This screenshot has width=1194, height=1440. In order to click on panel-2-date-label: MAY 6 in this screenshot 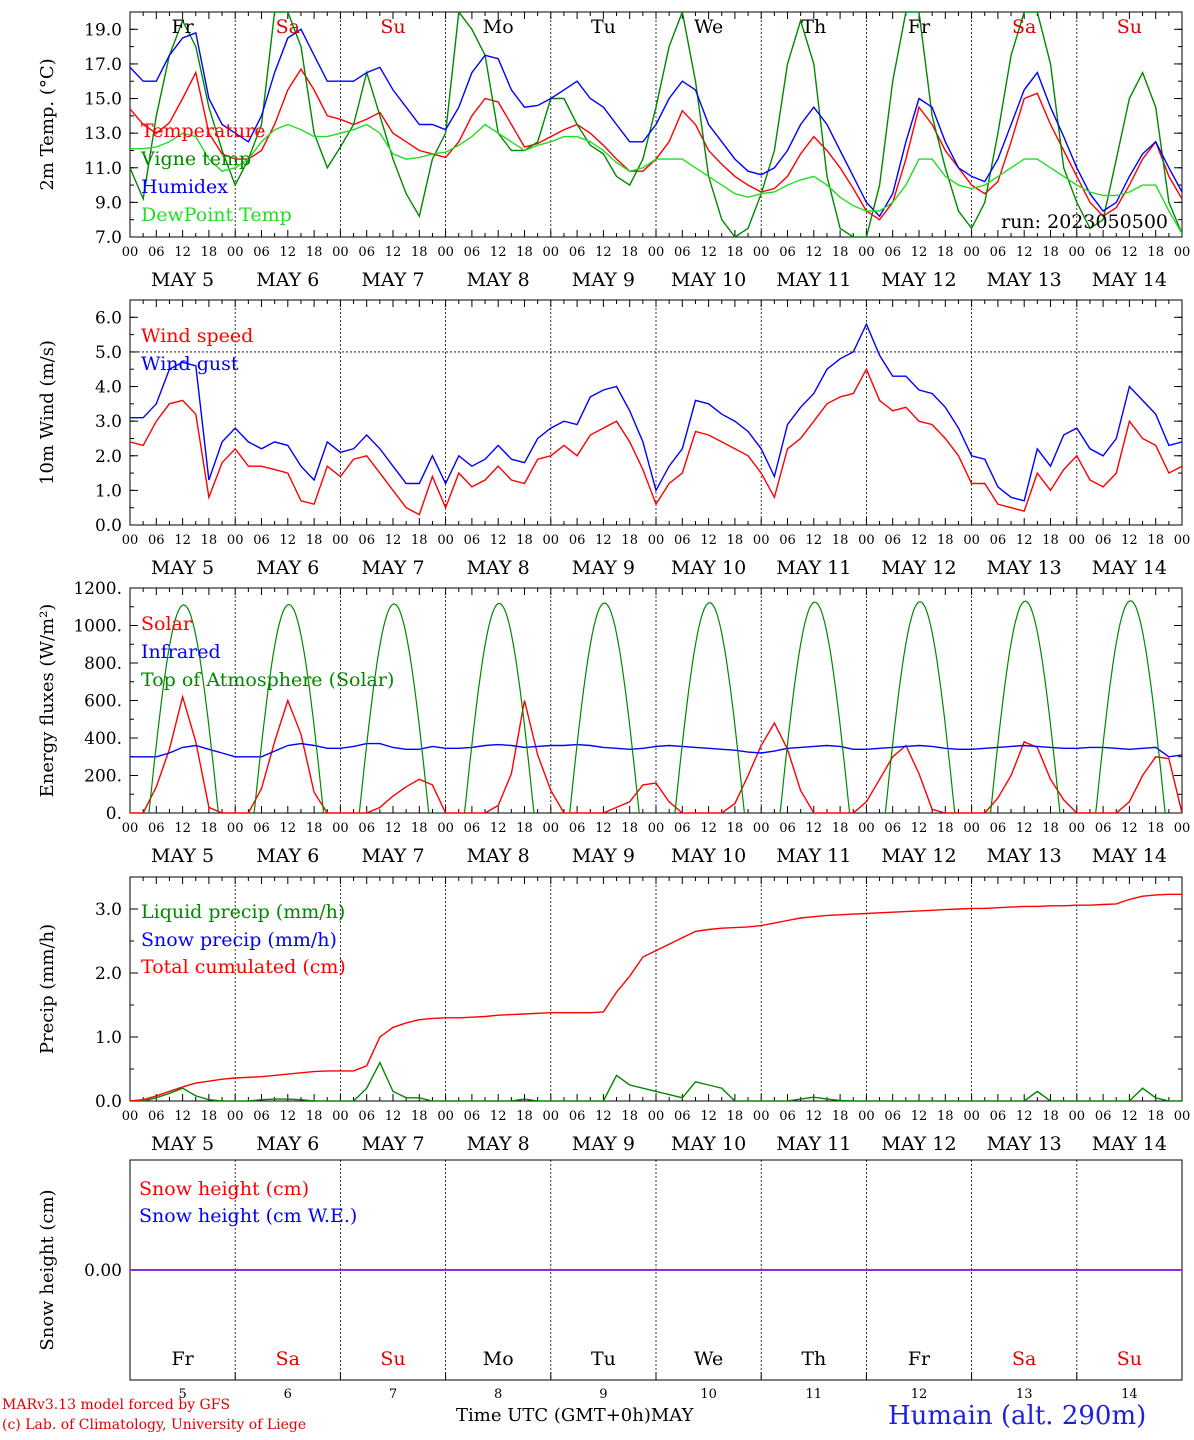, I will do `click(287, 568)`.